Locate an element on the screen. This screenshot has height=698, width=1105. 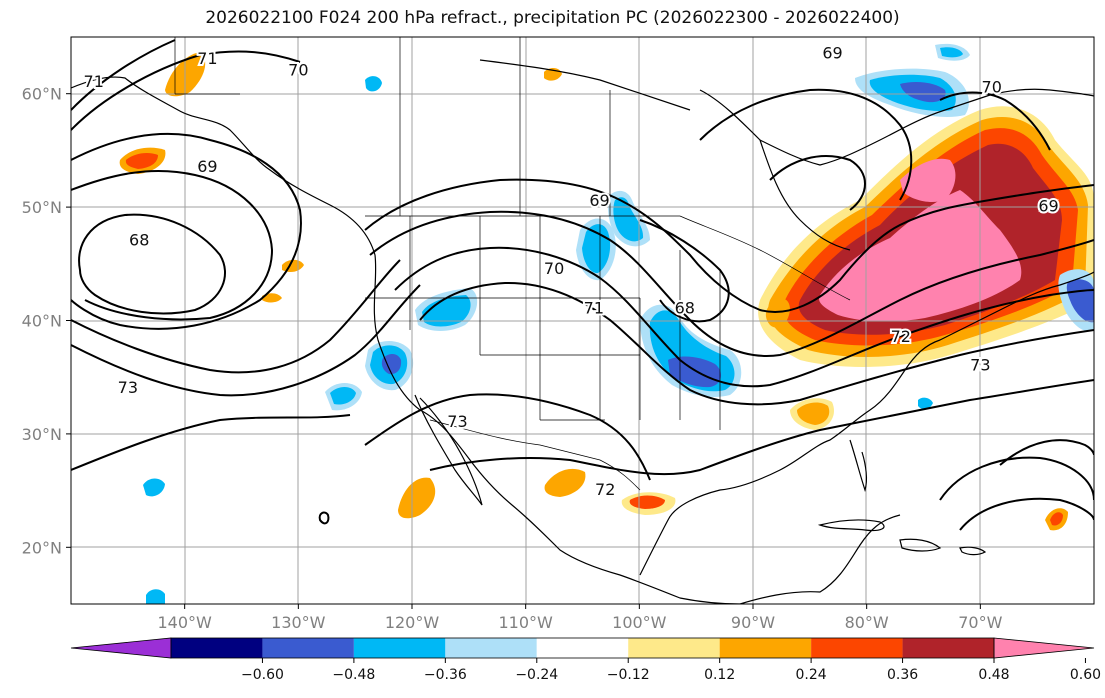
colorbar-tick-label: 0.24 is located at coordinates (811, 675).